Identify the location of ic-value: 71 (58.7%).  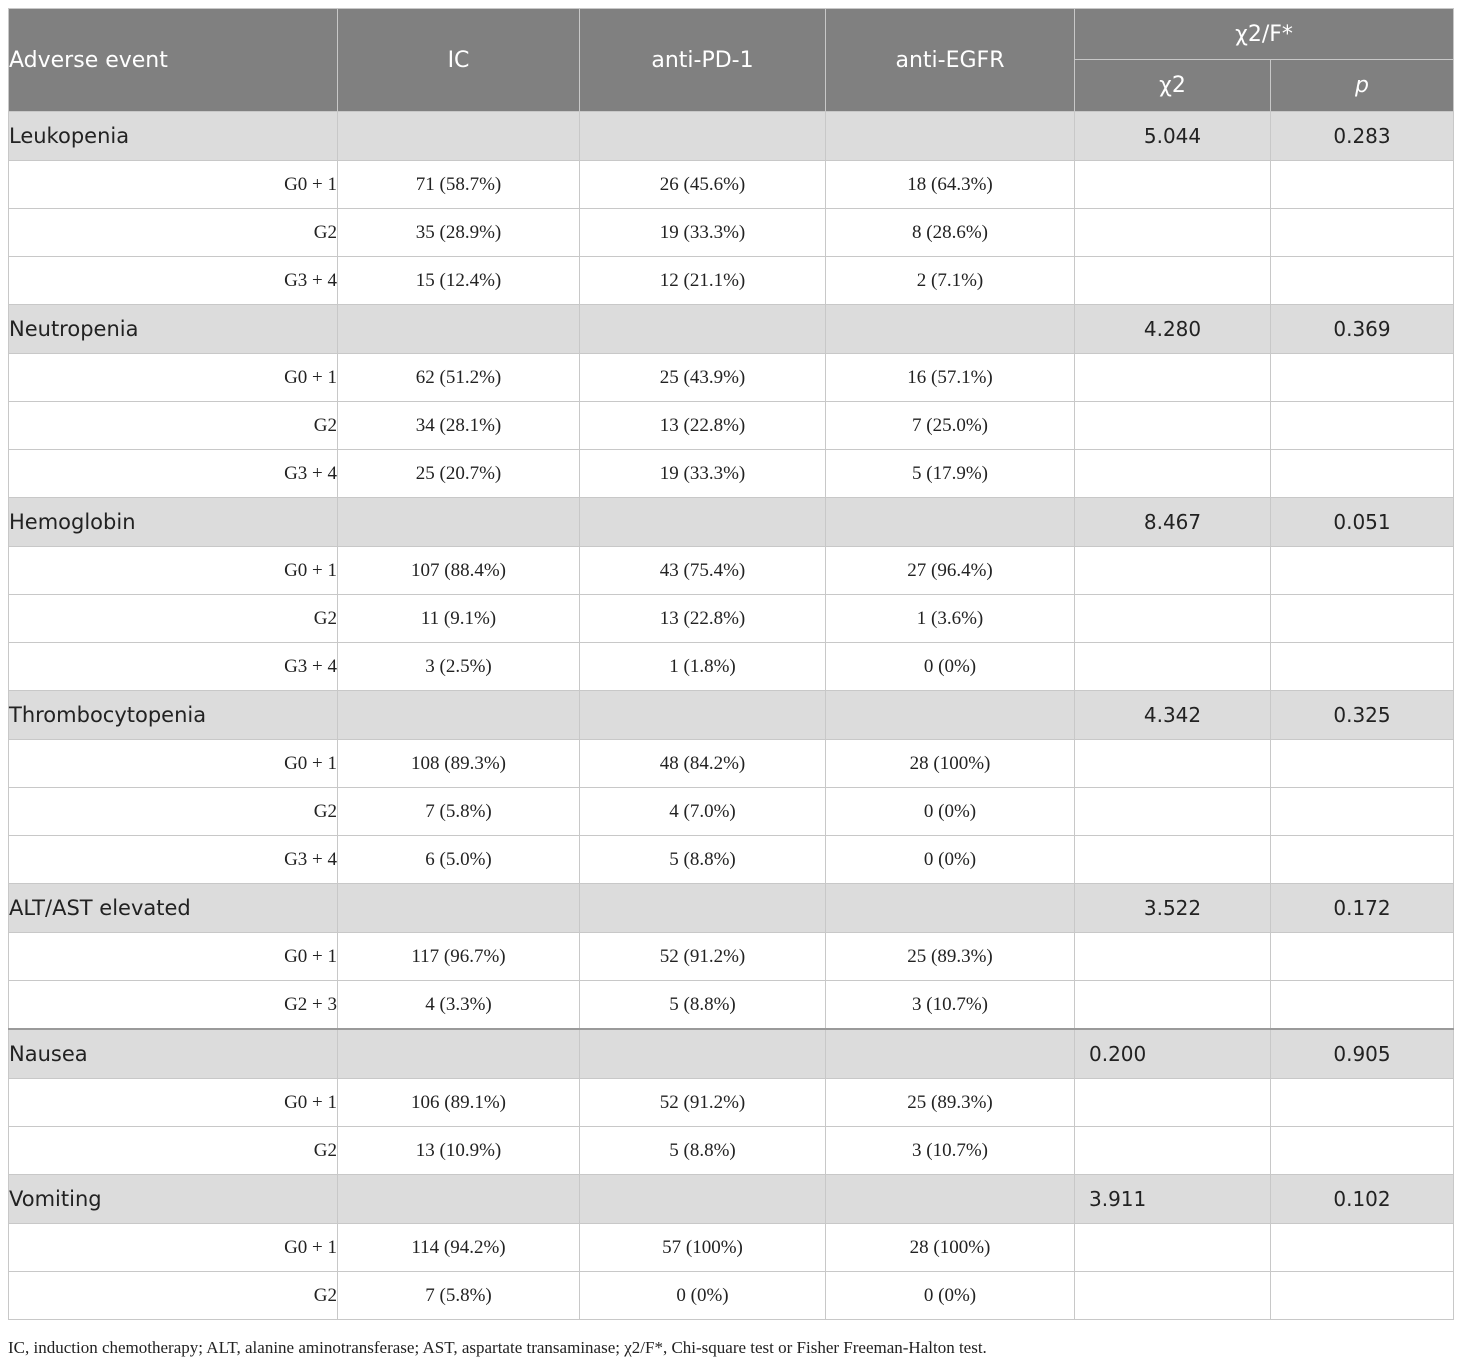
(458, 184).